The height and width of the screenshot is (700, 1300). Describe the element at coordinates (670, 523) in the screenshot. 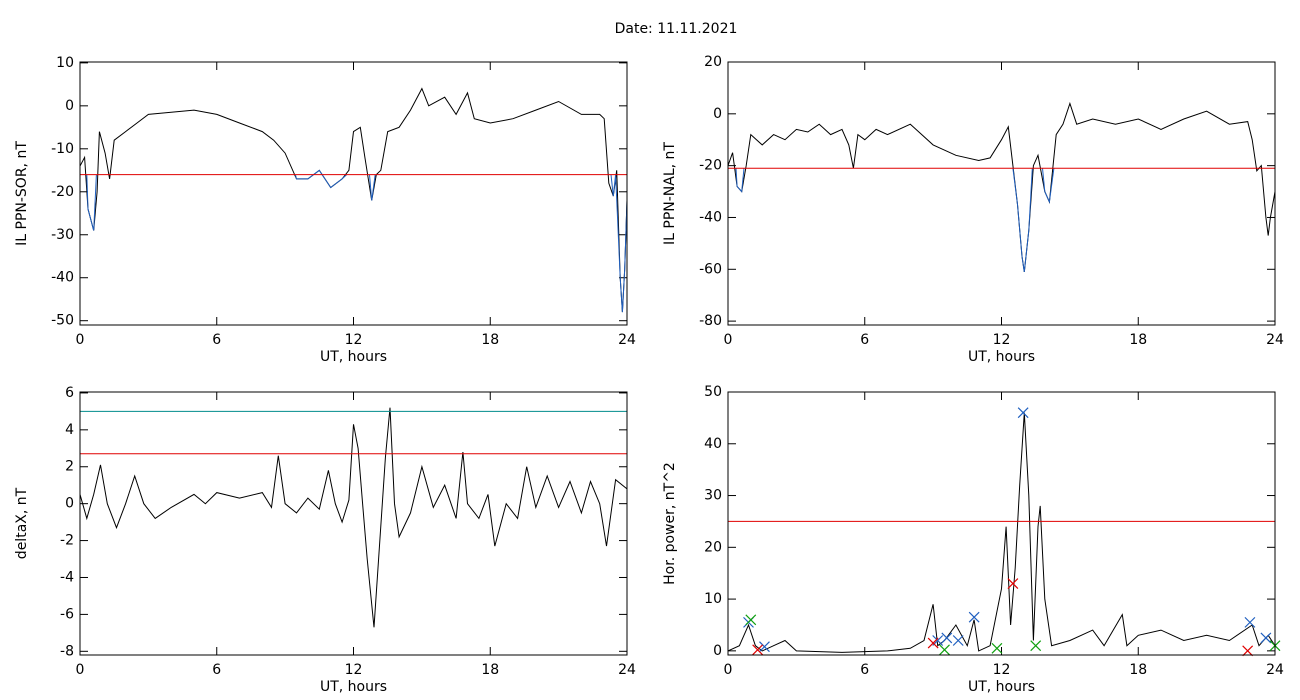

I see `y-axis-label: Hor. power, nT^2` at that location.